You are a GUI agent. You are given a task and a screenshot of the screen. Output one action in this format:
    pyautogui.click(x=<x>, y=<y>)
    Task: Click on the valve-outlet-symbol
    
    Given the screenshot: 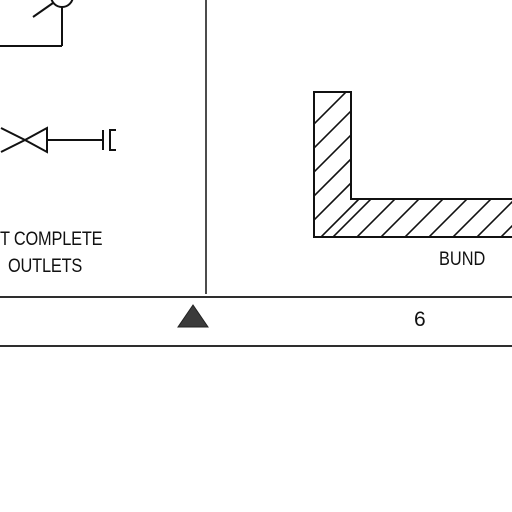 What is the action you would take?
    pyautogui.click(x=58, y=140)
    